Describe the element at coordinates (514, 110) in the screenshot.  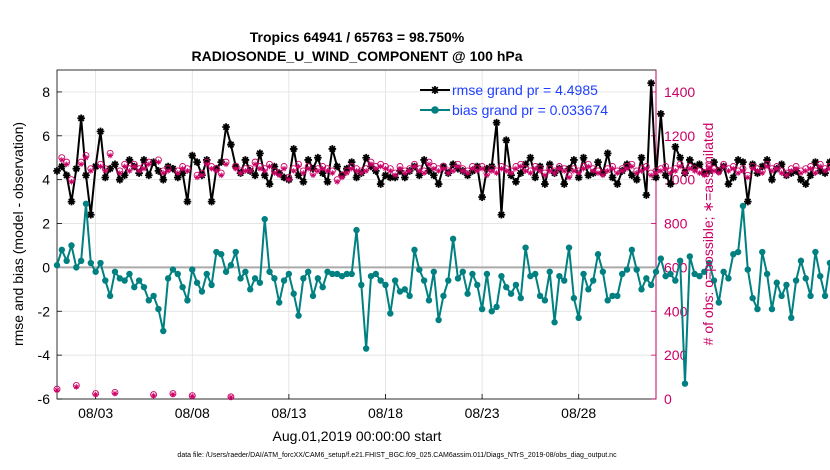
I see `legend-entry-bias: bias grand pr = 0.033674` at that location.